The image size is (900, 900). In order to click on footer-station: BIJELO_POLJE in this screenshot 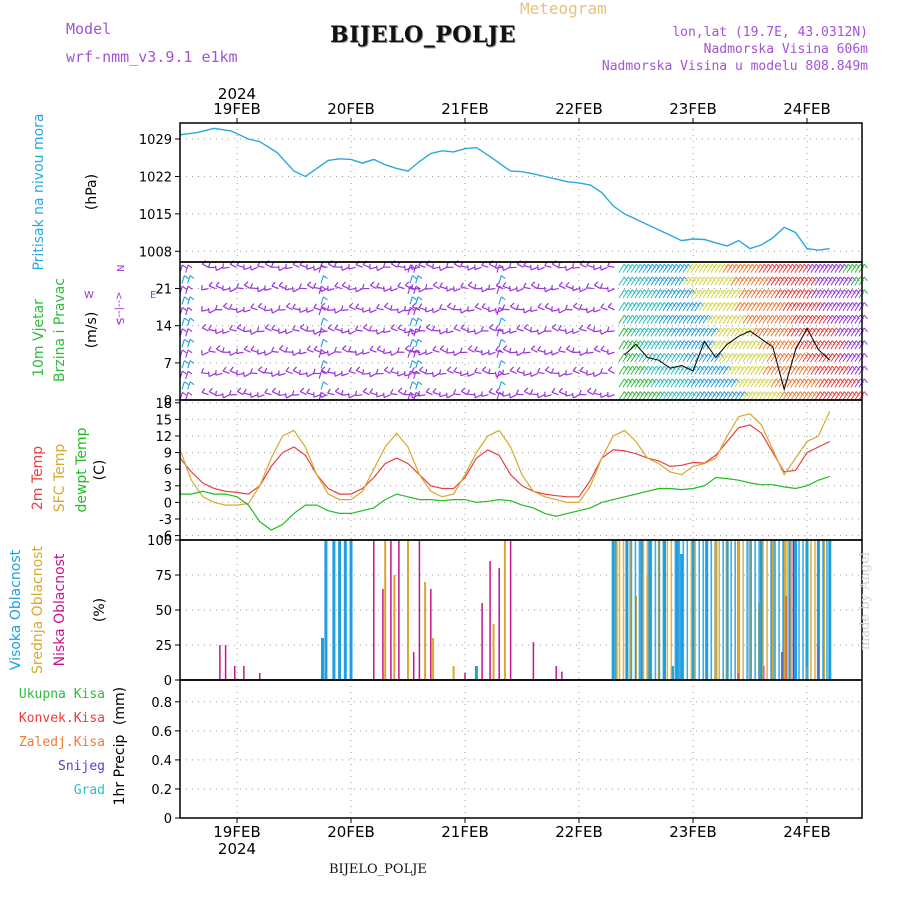, I will do `click(378, 869)`.